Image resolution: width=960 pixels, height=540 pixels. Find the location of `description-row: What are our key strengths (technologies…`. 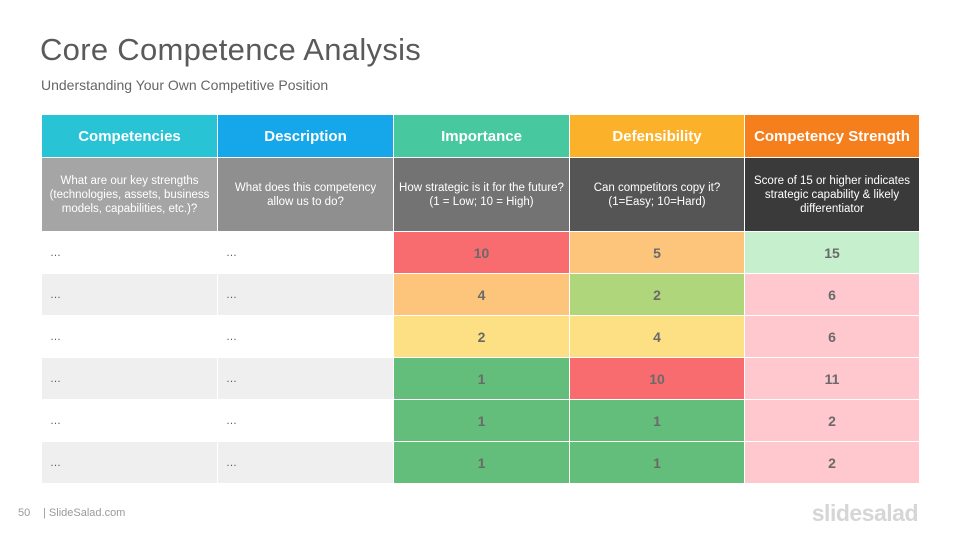

description-row: What are our key strengths (technologies… is located at coordinates (480, 194).